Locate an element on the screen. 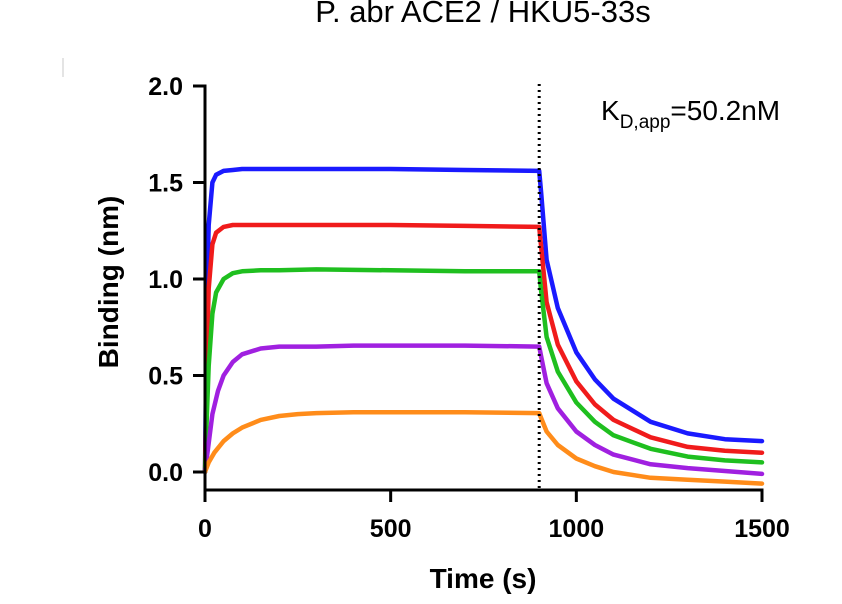  y-tick-label: 1.5 is located at coordinates (165, 184).